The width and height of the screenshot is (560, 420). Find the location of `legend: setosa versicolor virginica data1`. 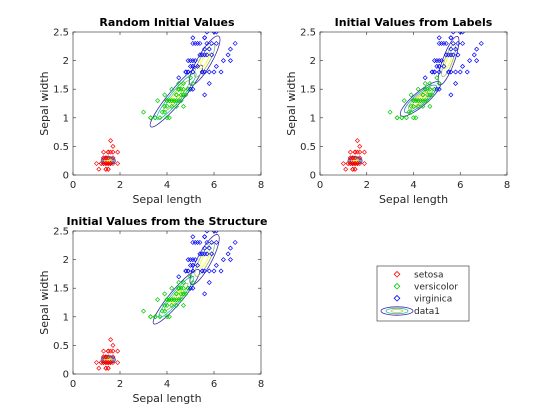

legend: setosa versicolor virginica data1 is located at coordinates (423, 293).